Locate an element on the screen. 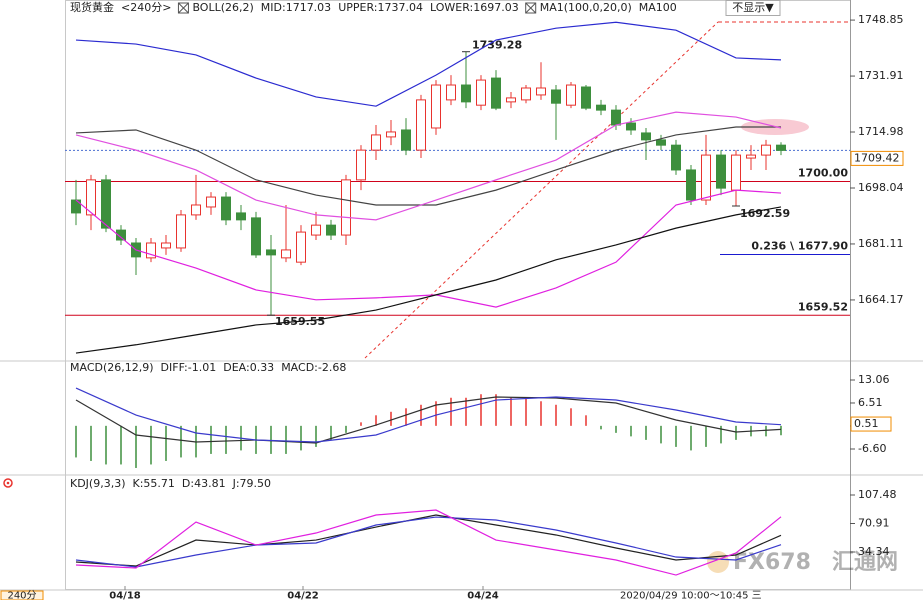 The width and height of the screenshot is (923, 600). y-tick-label: 13.06 is located at coordinates (874, 379).